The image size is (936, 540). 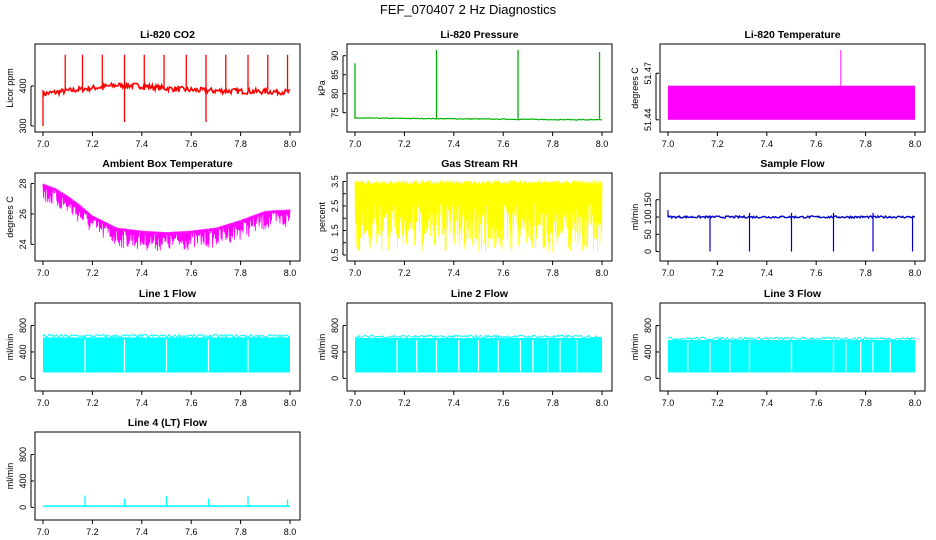 What do you see at coordinates (792, 35) in the screenshot?
I see `plot-title: Li-820 Temperature` at bounding box center [792, 35].